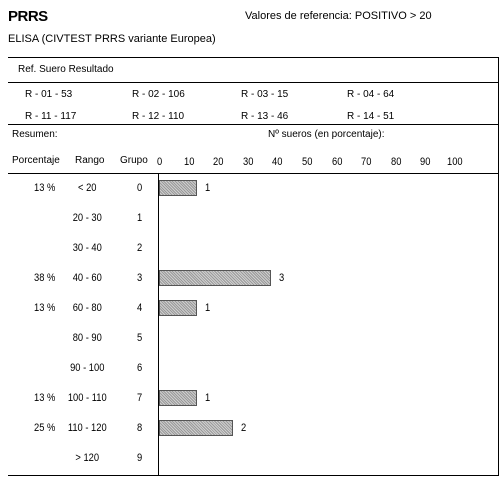 The width and height of the screenshot is (499, 477). Describe the element at coordinates (158, 94) in the screenshot. I see `sample-result: R - 02 - 106` at that location.